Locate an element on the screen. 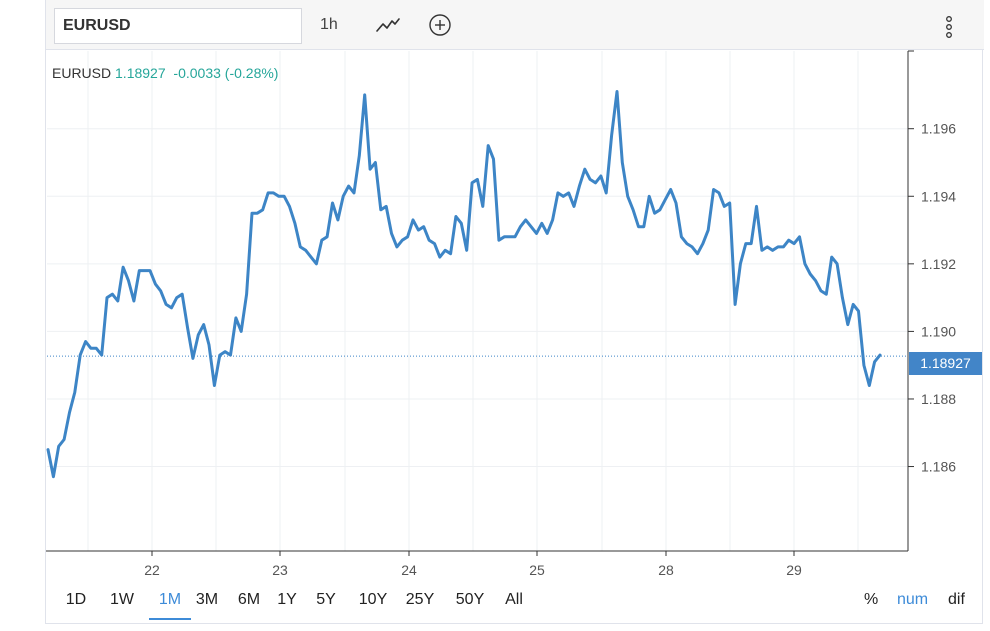 The image size is (990, 631). y-tick-label: 1.192 is located at coordinates (938, 264).